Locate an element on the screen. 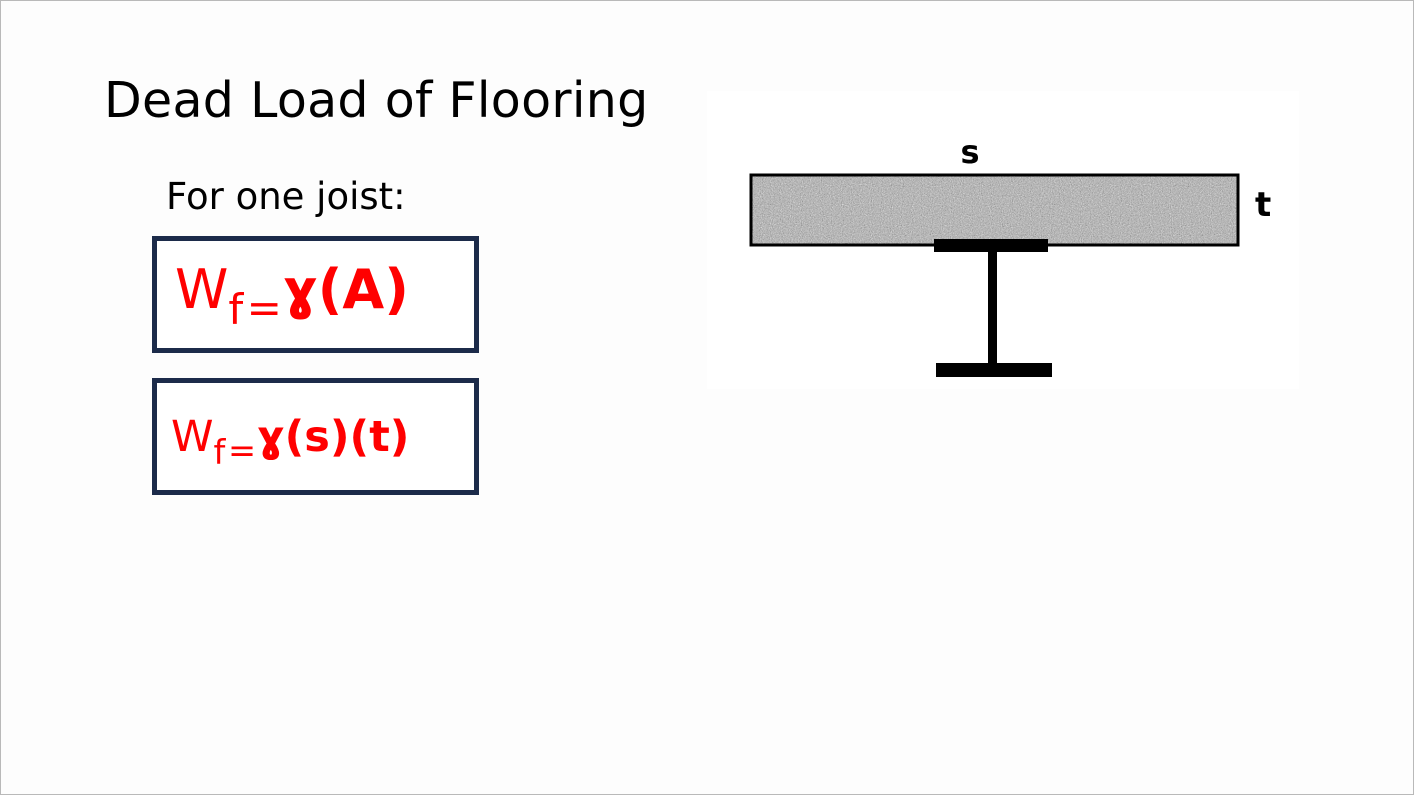  slide-title: Dead Load of Flooring is located at coordinates (376, 100).